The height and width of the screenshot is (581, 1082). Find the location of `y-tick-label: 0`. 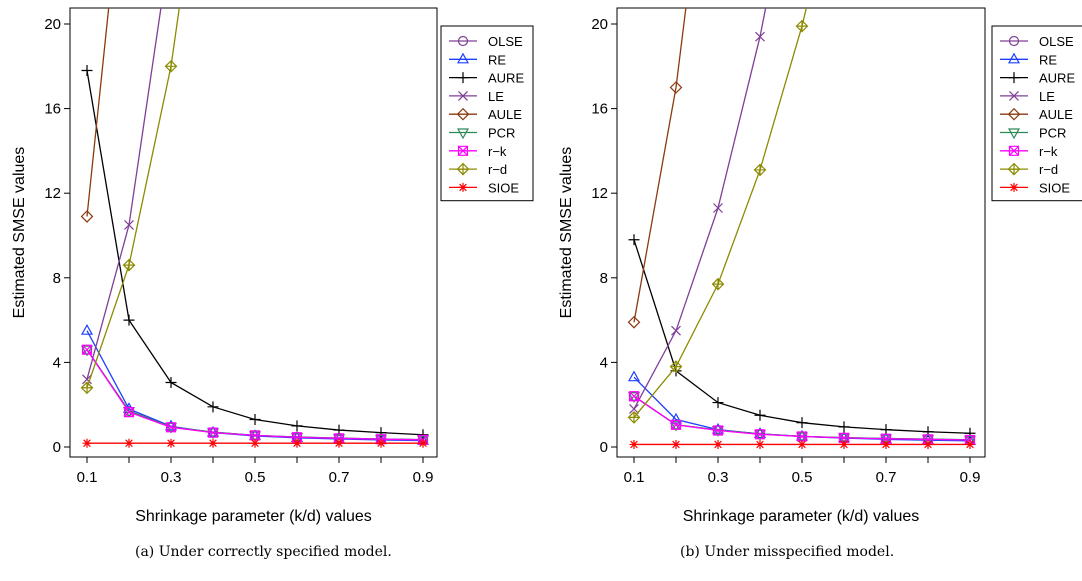

y-tick-label: 0 is located at coordinates (604, 447).